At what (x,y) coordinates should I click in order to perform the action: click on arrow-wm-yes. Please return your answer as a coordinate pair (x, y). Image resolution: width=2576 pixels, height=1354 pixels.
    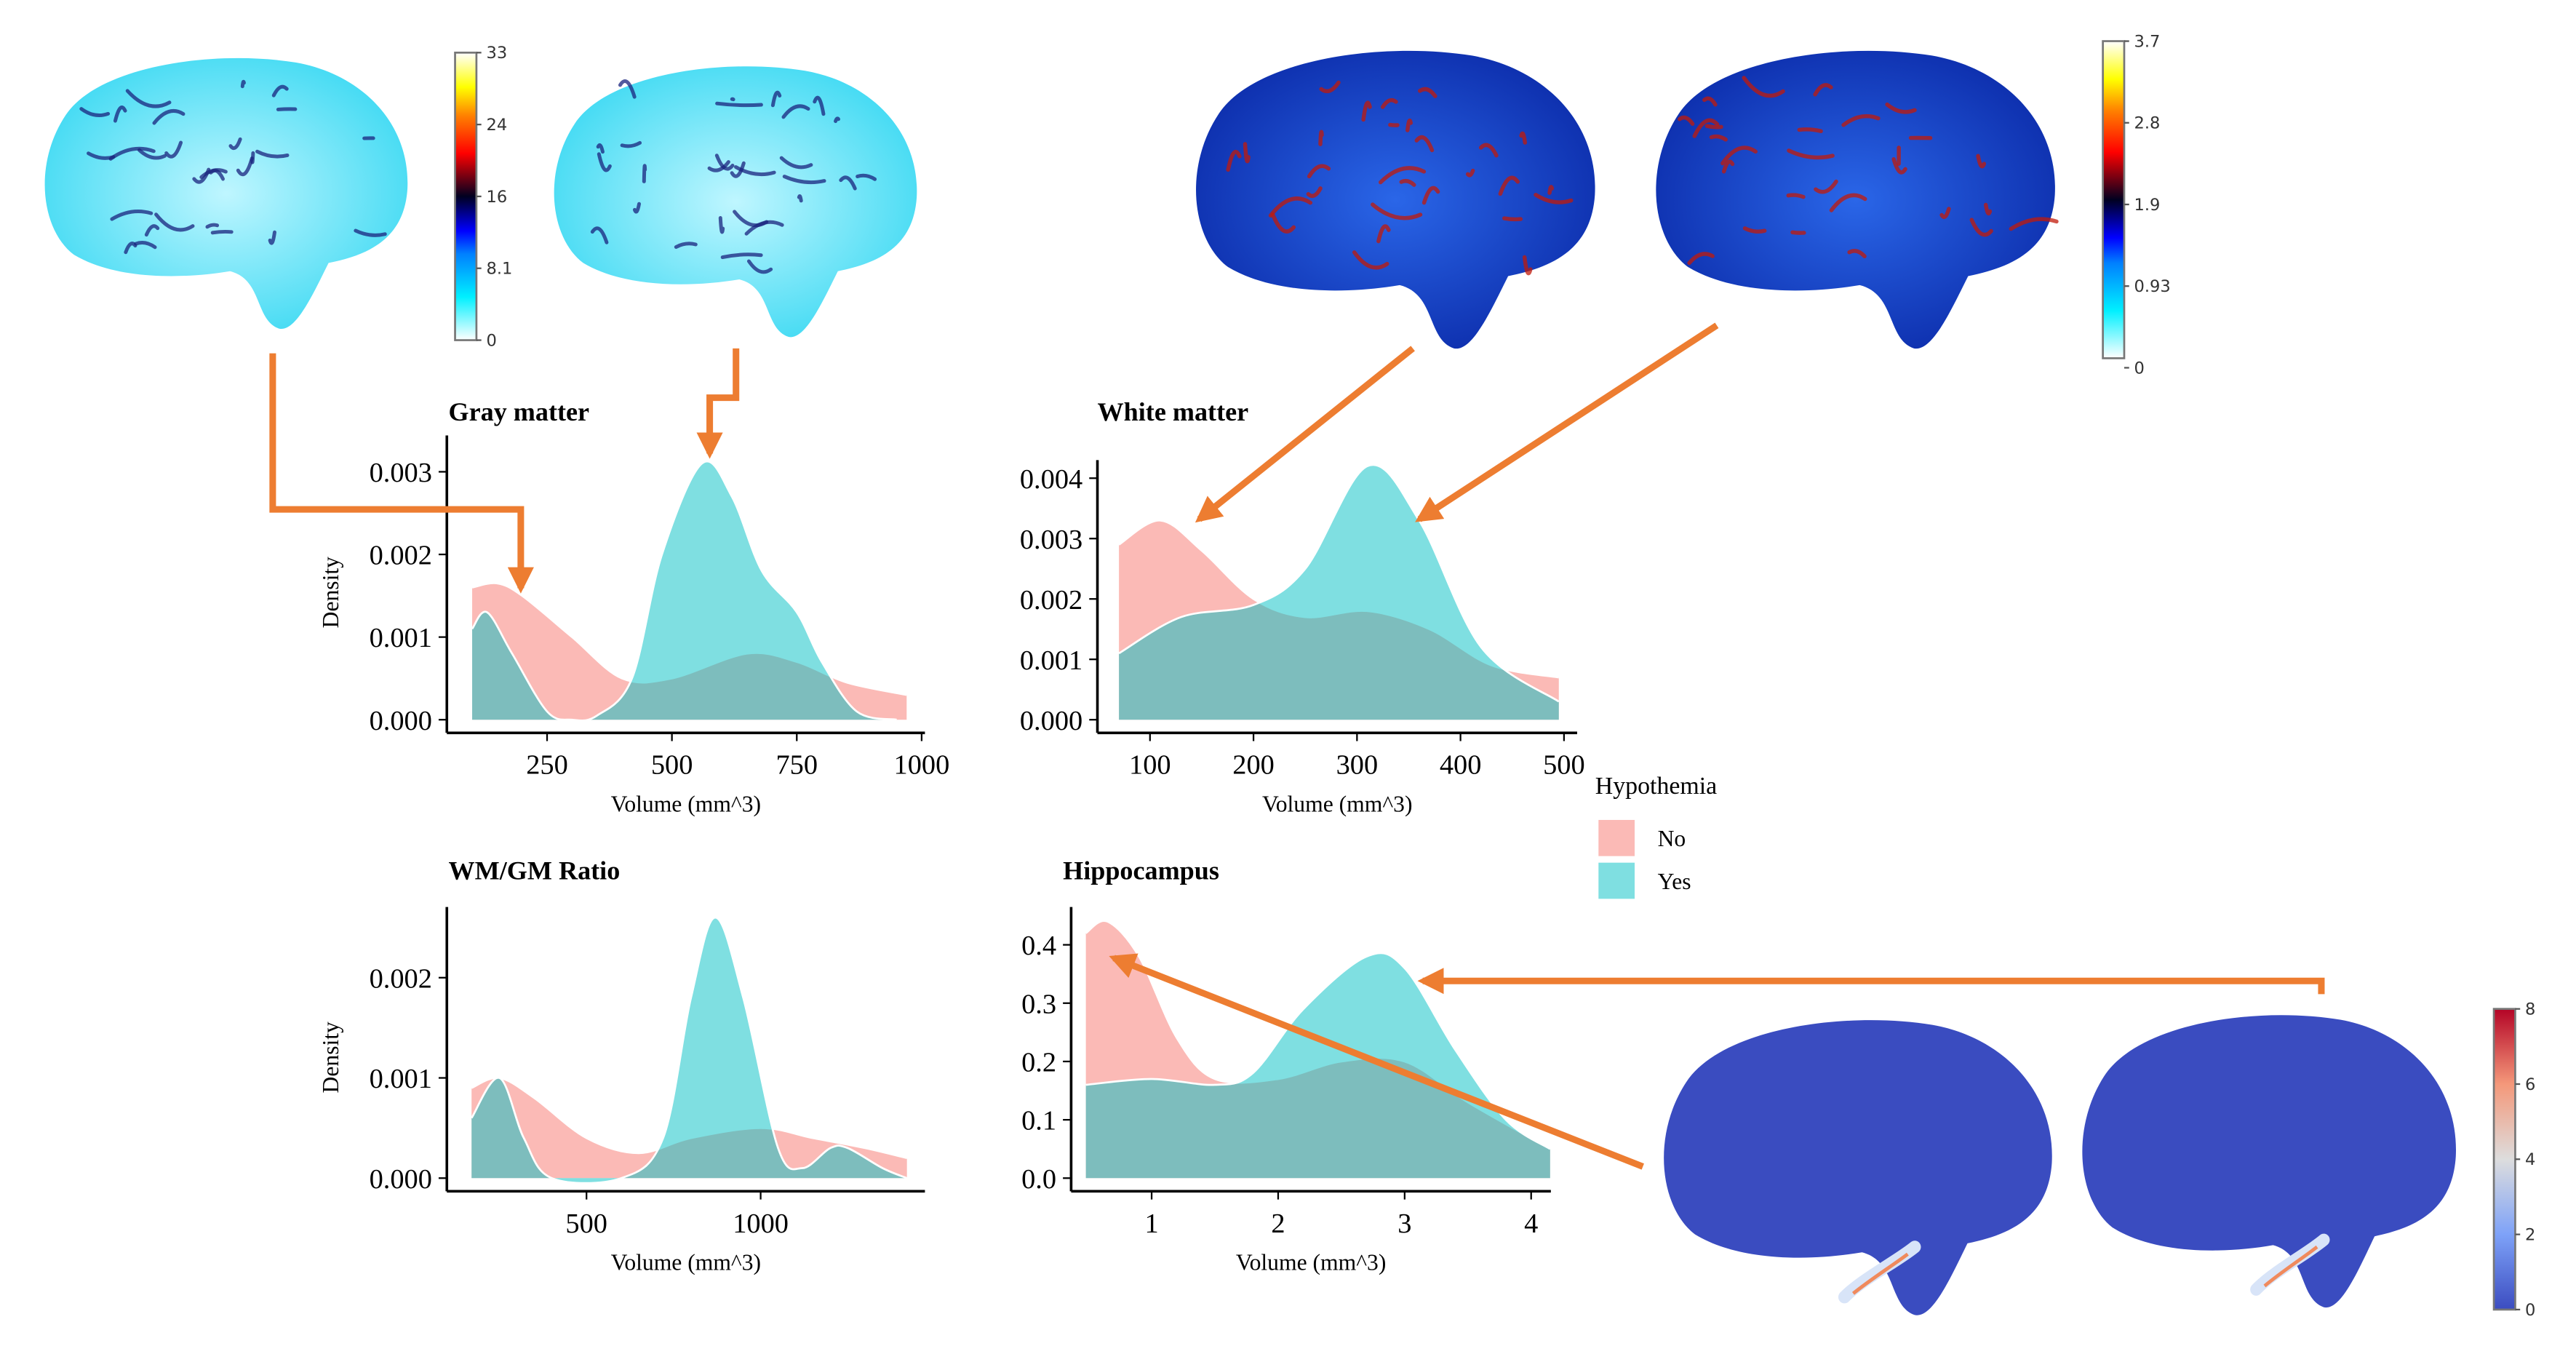
    Looking at the image, I should click on (1567, 422).